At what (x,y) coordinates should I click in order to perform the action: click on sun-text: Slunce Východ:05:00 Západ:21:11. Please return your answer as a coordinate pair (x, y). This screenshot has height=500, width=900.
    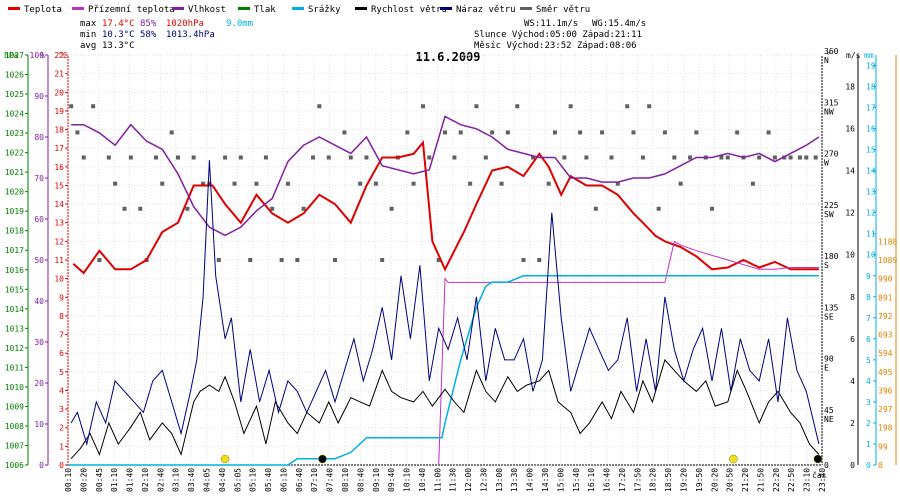
    Looking at the image, I should click on (558, 35).